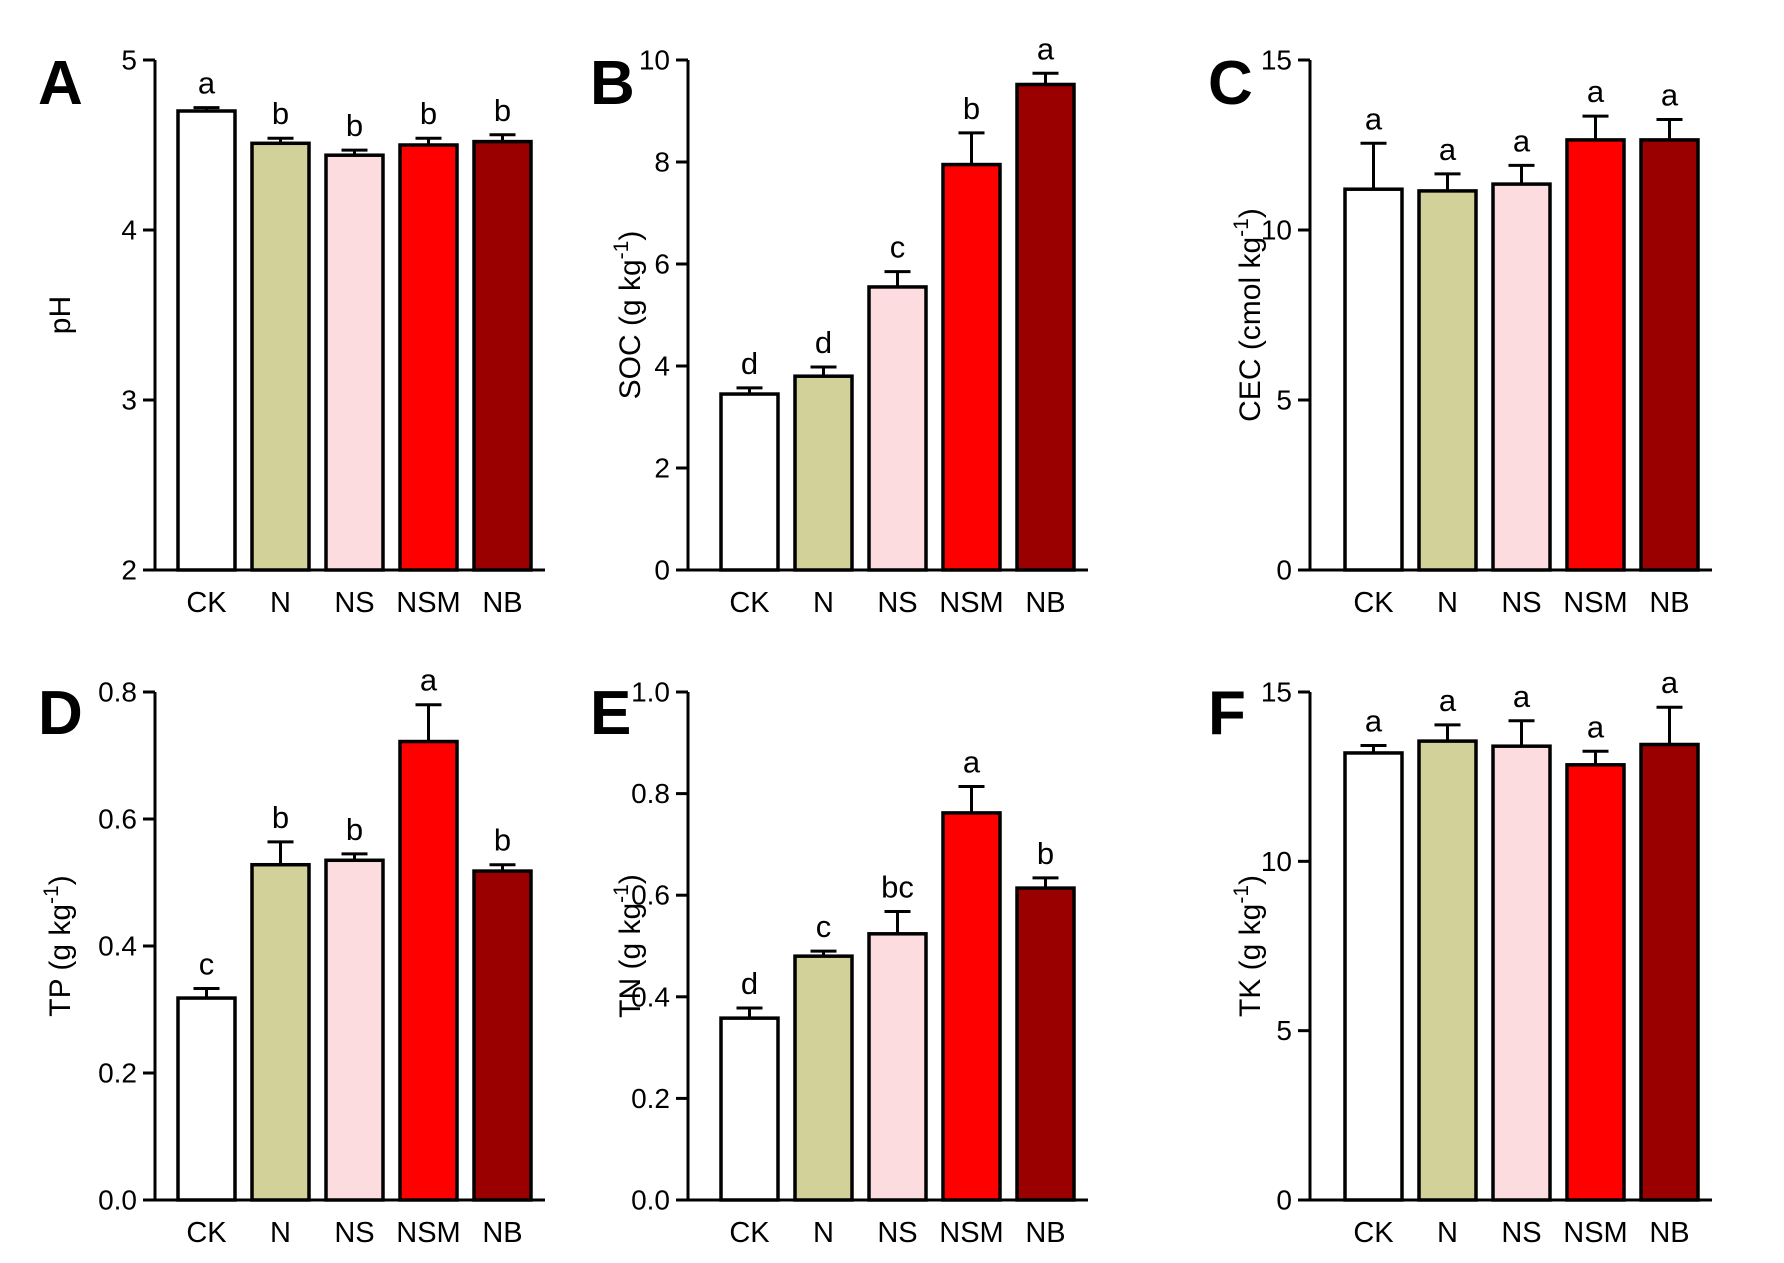 This screenshot has height=1263, width=1784. What do you see at coordinates (1250, 880) in the screenshot?
I see `y-axis-title-tail-f: )` at bounding box center [1250, 880].